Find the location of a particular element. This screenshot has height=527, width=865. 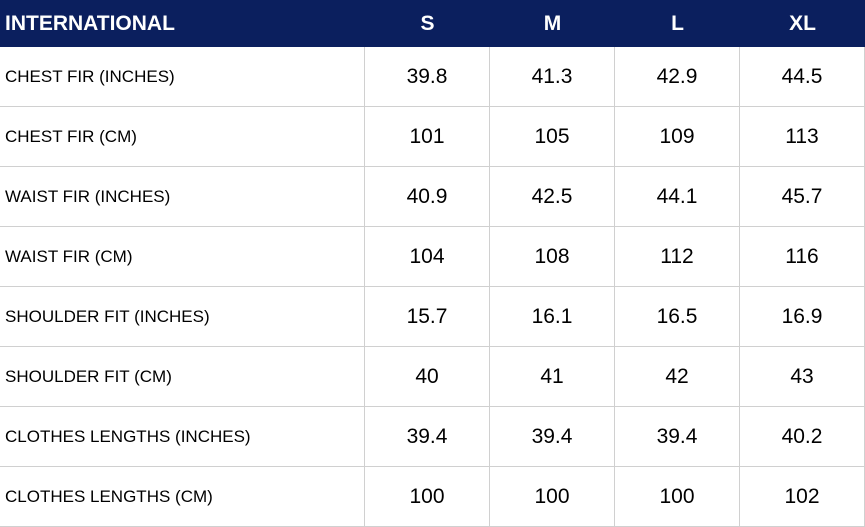

size-value: 44.1 is located at coordinates (677, 197).